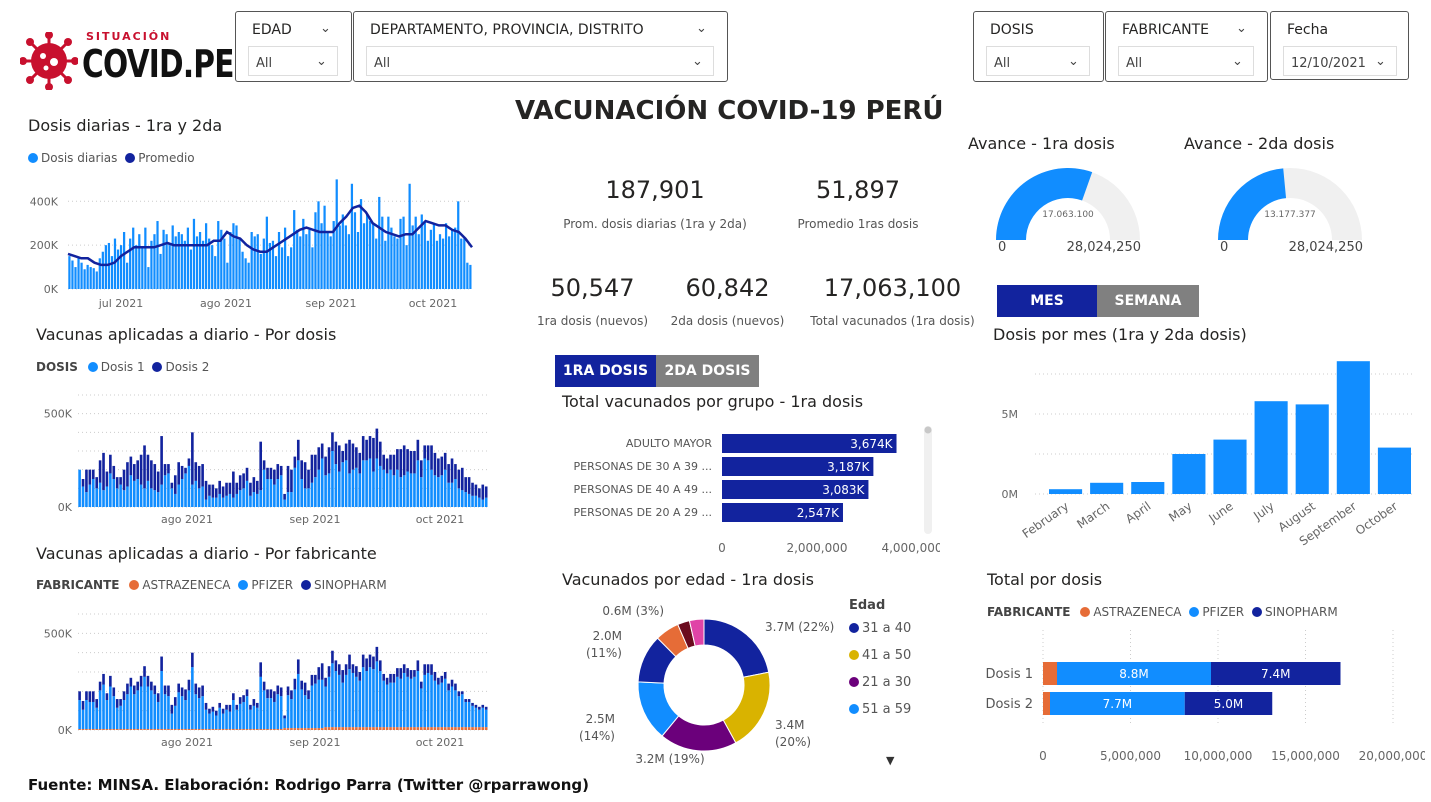 This screenshot has height=802, width=1431. Describe the element at coordinates (858, 224) in the screenshot. I see `kpi-prom-1ras-label: Promedio 1ras dosis` at that location.